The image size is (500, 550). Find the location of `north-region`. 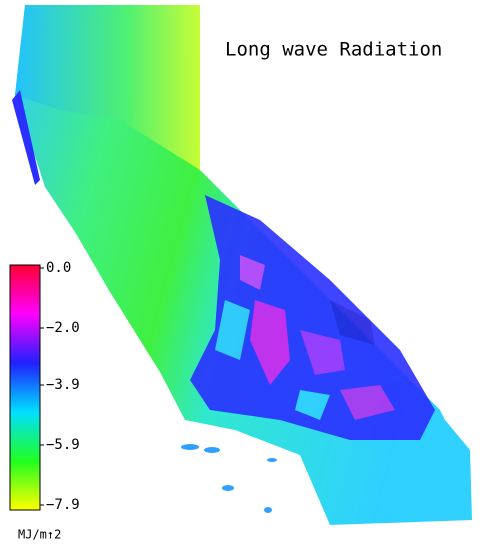

north-region is located at coordinates (107, 87).